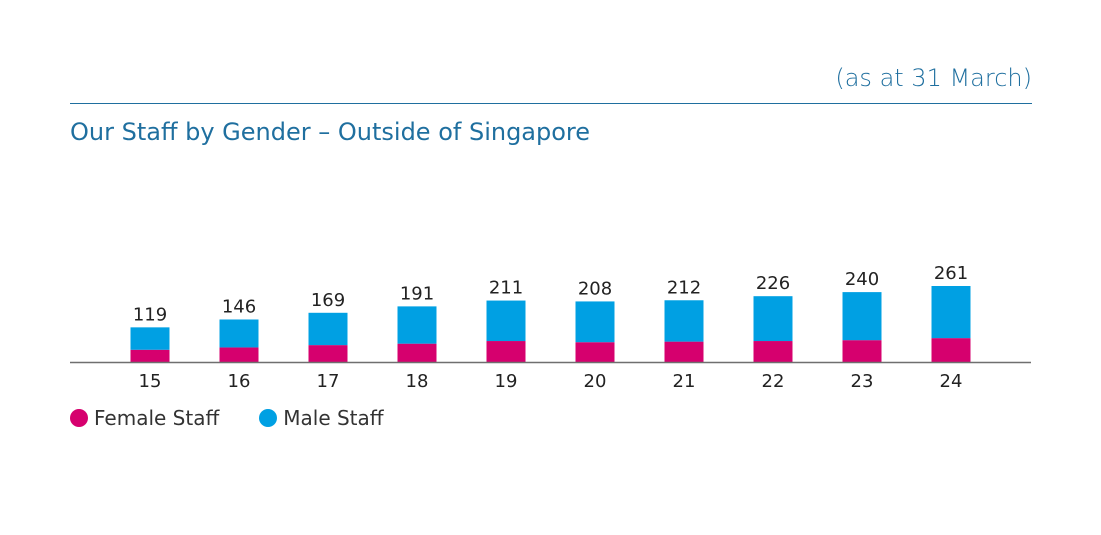  What do you see at coordinates (862, 279) in the screenshot?
I see `total-label-23: 240` at bounding box center [862, 279].